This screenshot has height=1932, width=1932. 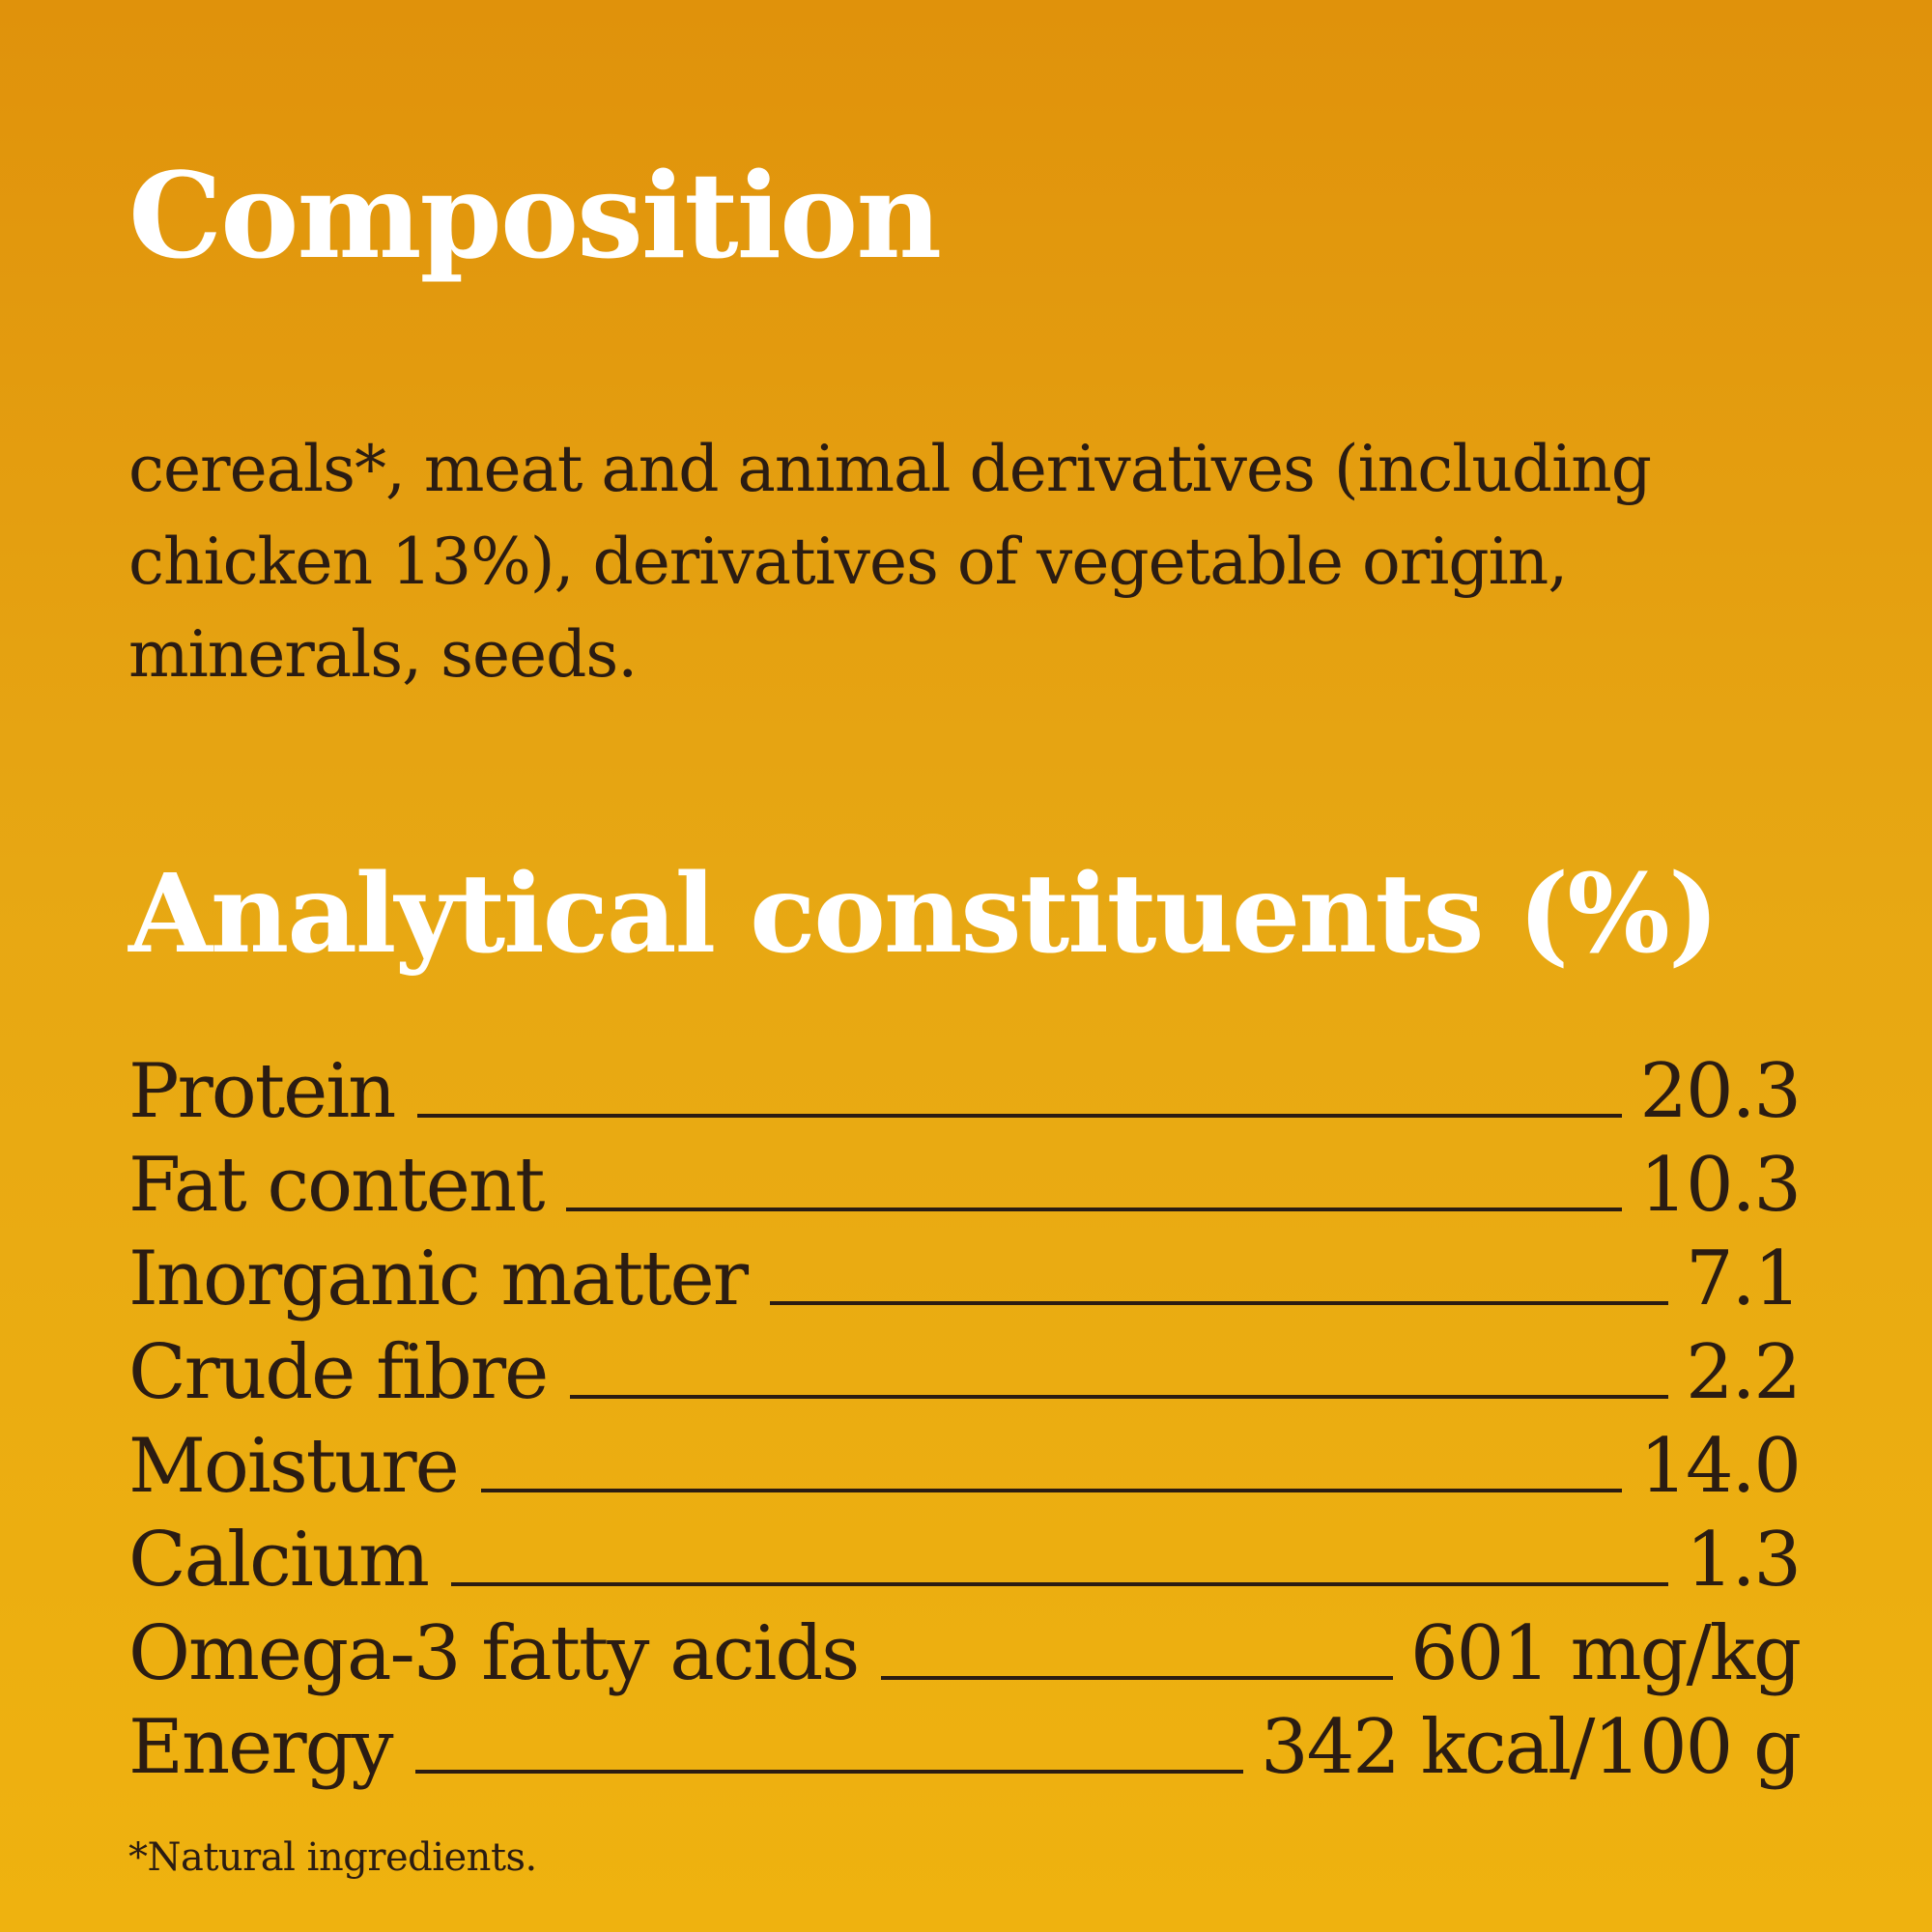 I want to click on constituent-value: 2.2, so click(x=1743, y=1372).